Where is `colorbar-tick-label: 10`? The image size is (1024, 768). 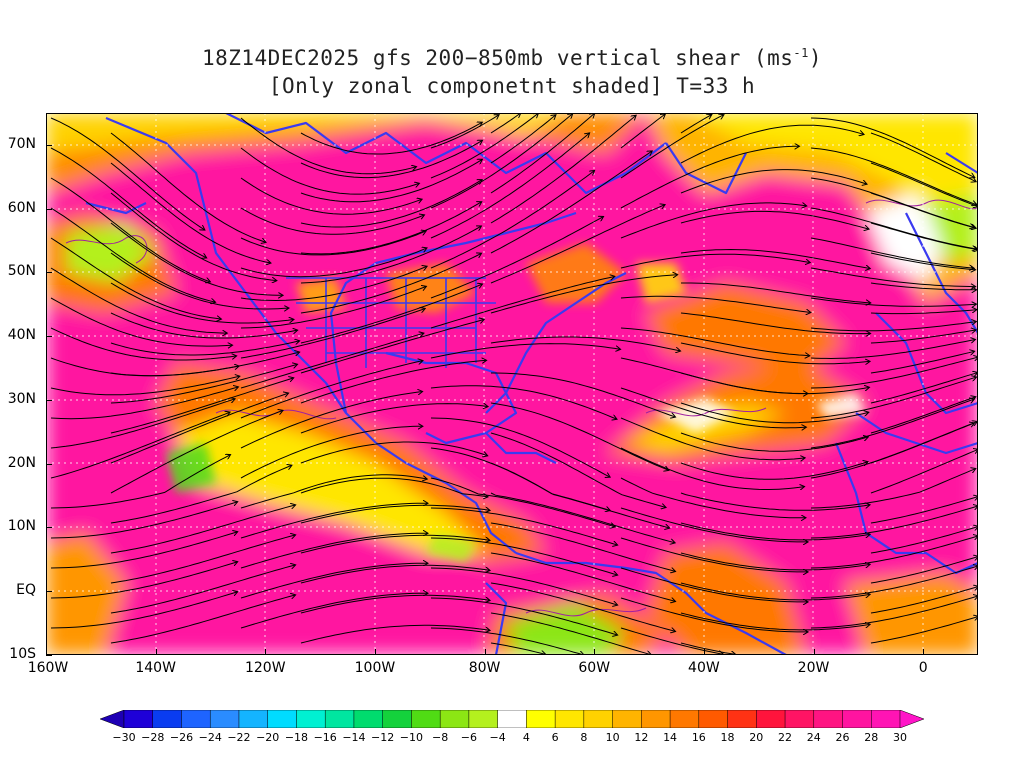
colorbar-tick-label: 10 is located at coordinates (612, 737).